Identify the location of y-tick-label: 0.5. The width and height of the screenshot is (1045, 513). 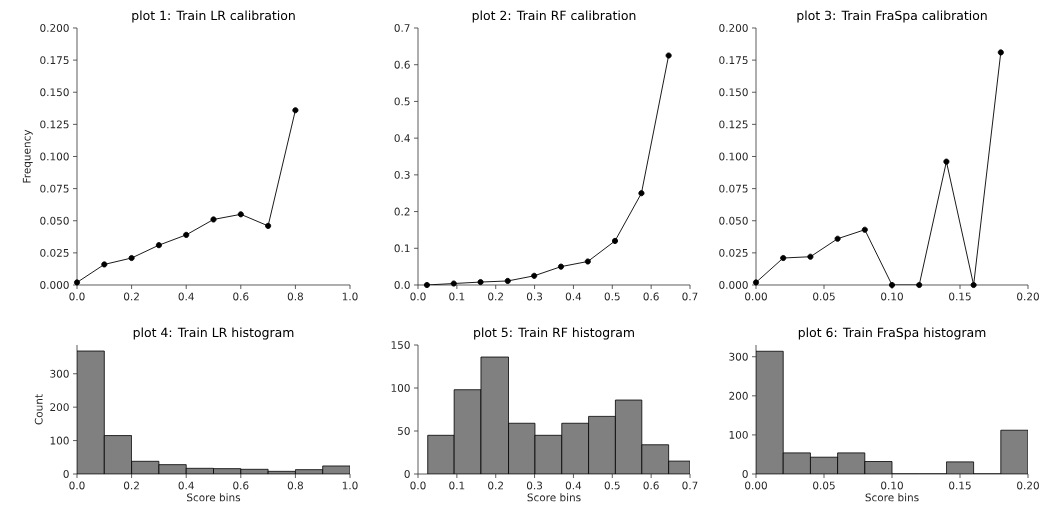
(402, 101).